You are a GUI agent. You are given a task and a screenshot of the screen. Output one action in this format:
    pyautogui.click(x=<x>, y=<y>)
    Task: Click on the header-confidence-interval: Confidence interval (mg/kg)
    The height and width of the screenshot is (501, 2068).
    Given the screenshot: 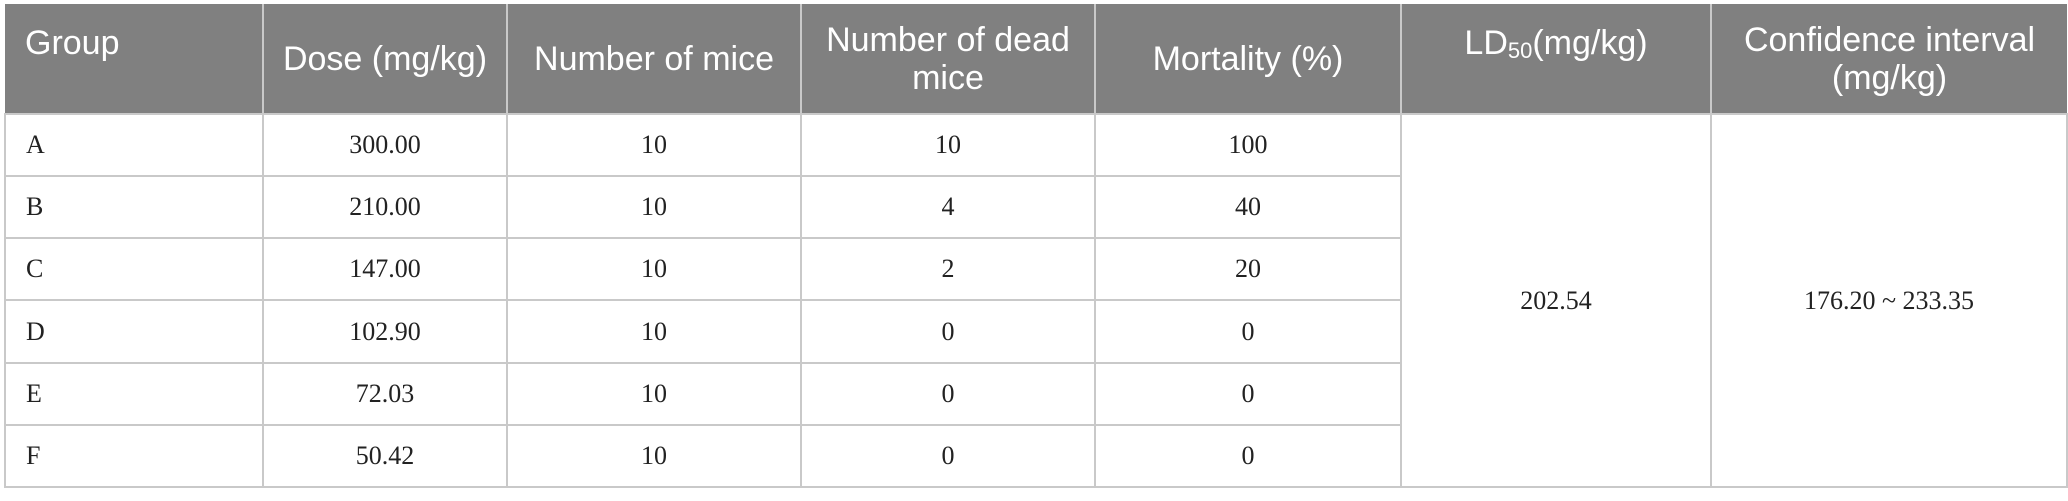 What is the action you would take?
    pyautogui.click(x=1888, y=59)
    